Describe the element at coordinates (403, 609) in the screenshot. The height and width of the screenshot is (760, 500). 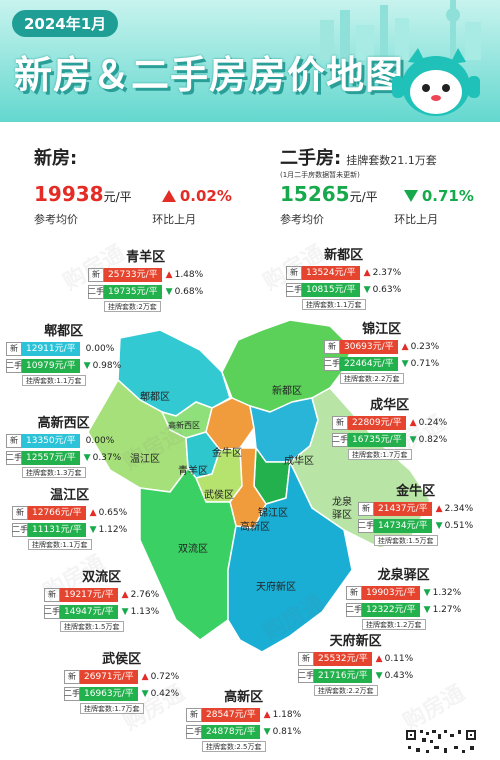
I see `second-hand-row: 二手 12322元/平 ▼ 1.27%` at that location.